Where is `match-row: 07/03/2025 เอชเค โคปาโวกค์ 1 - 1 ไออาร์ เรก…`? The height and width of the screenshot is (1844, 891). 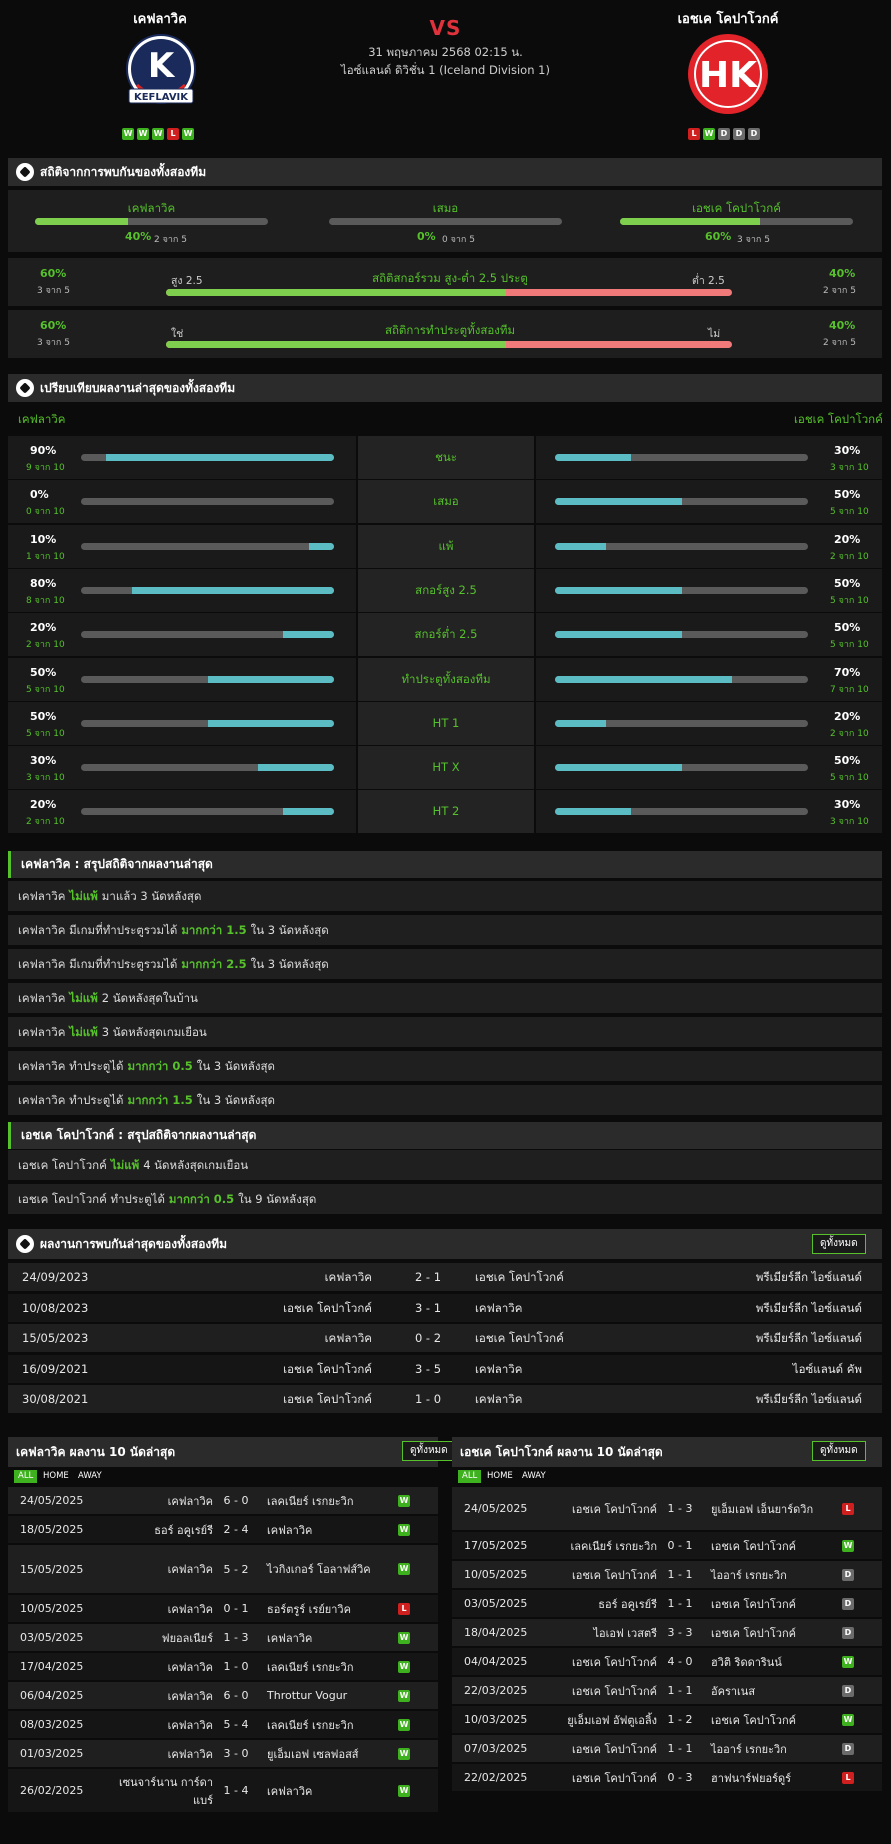
match-row: 07/03/2025 เอชเค โคปาโวกค์ 1 - 1 ไออาร์ เรก… is located at coordinates (667, 1748).